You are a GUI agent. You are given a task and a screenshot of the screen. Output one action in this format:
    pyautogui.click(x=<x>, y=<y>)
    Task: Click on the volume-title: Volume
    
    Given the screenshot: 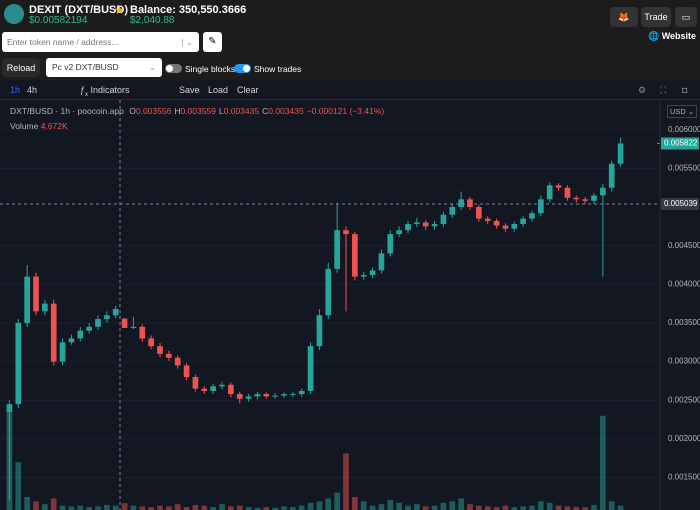 What is the action you would take?
    pyautogui.click(x=24, y=126)
    